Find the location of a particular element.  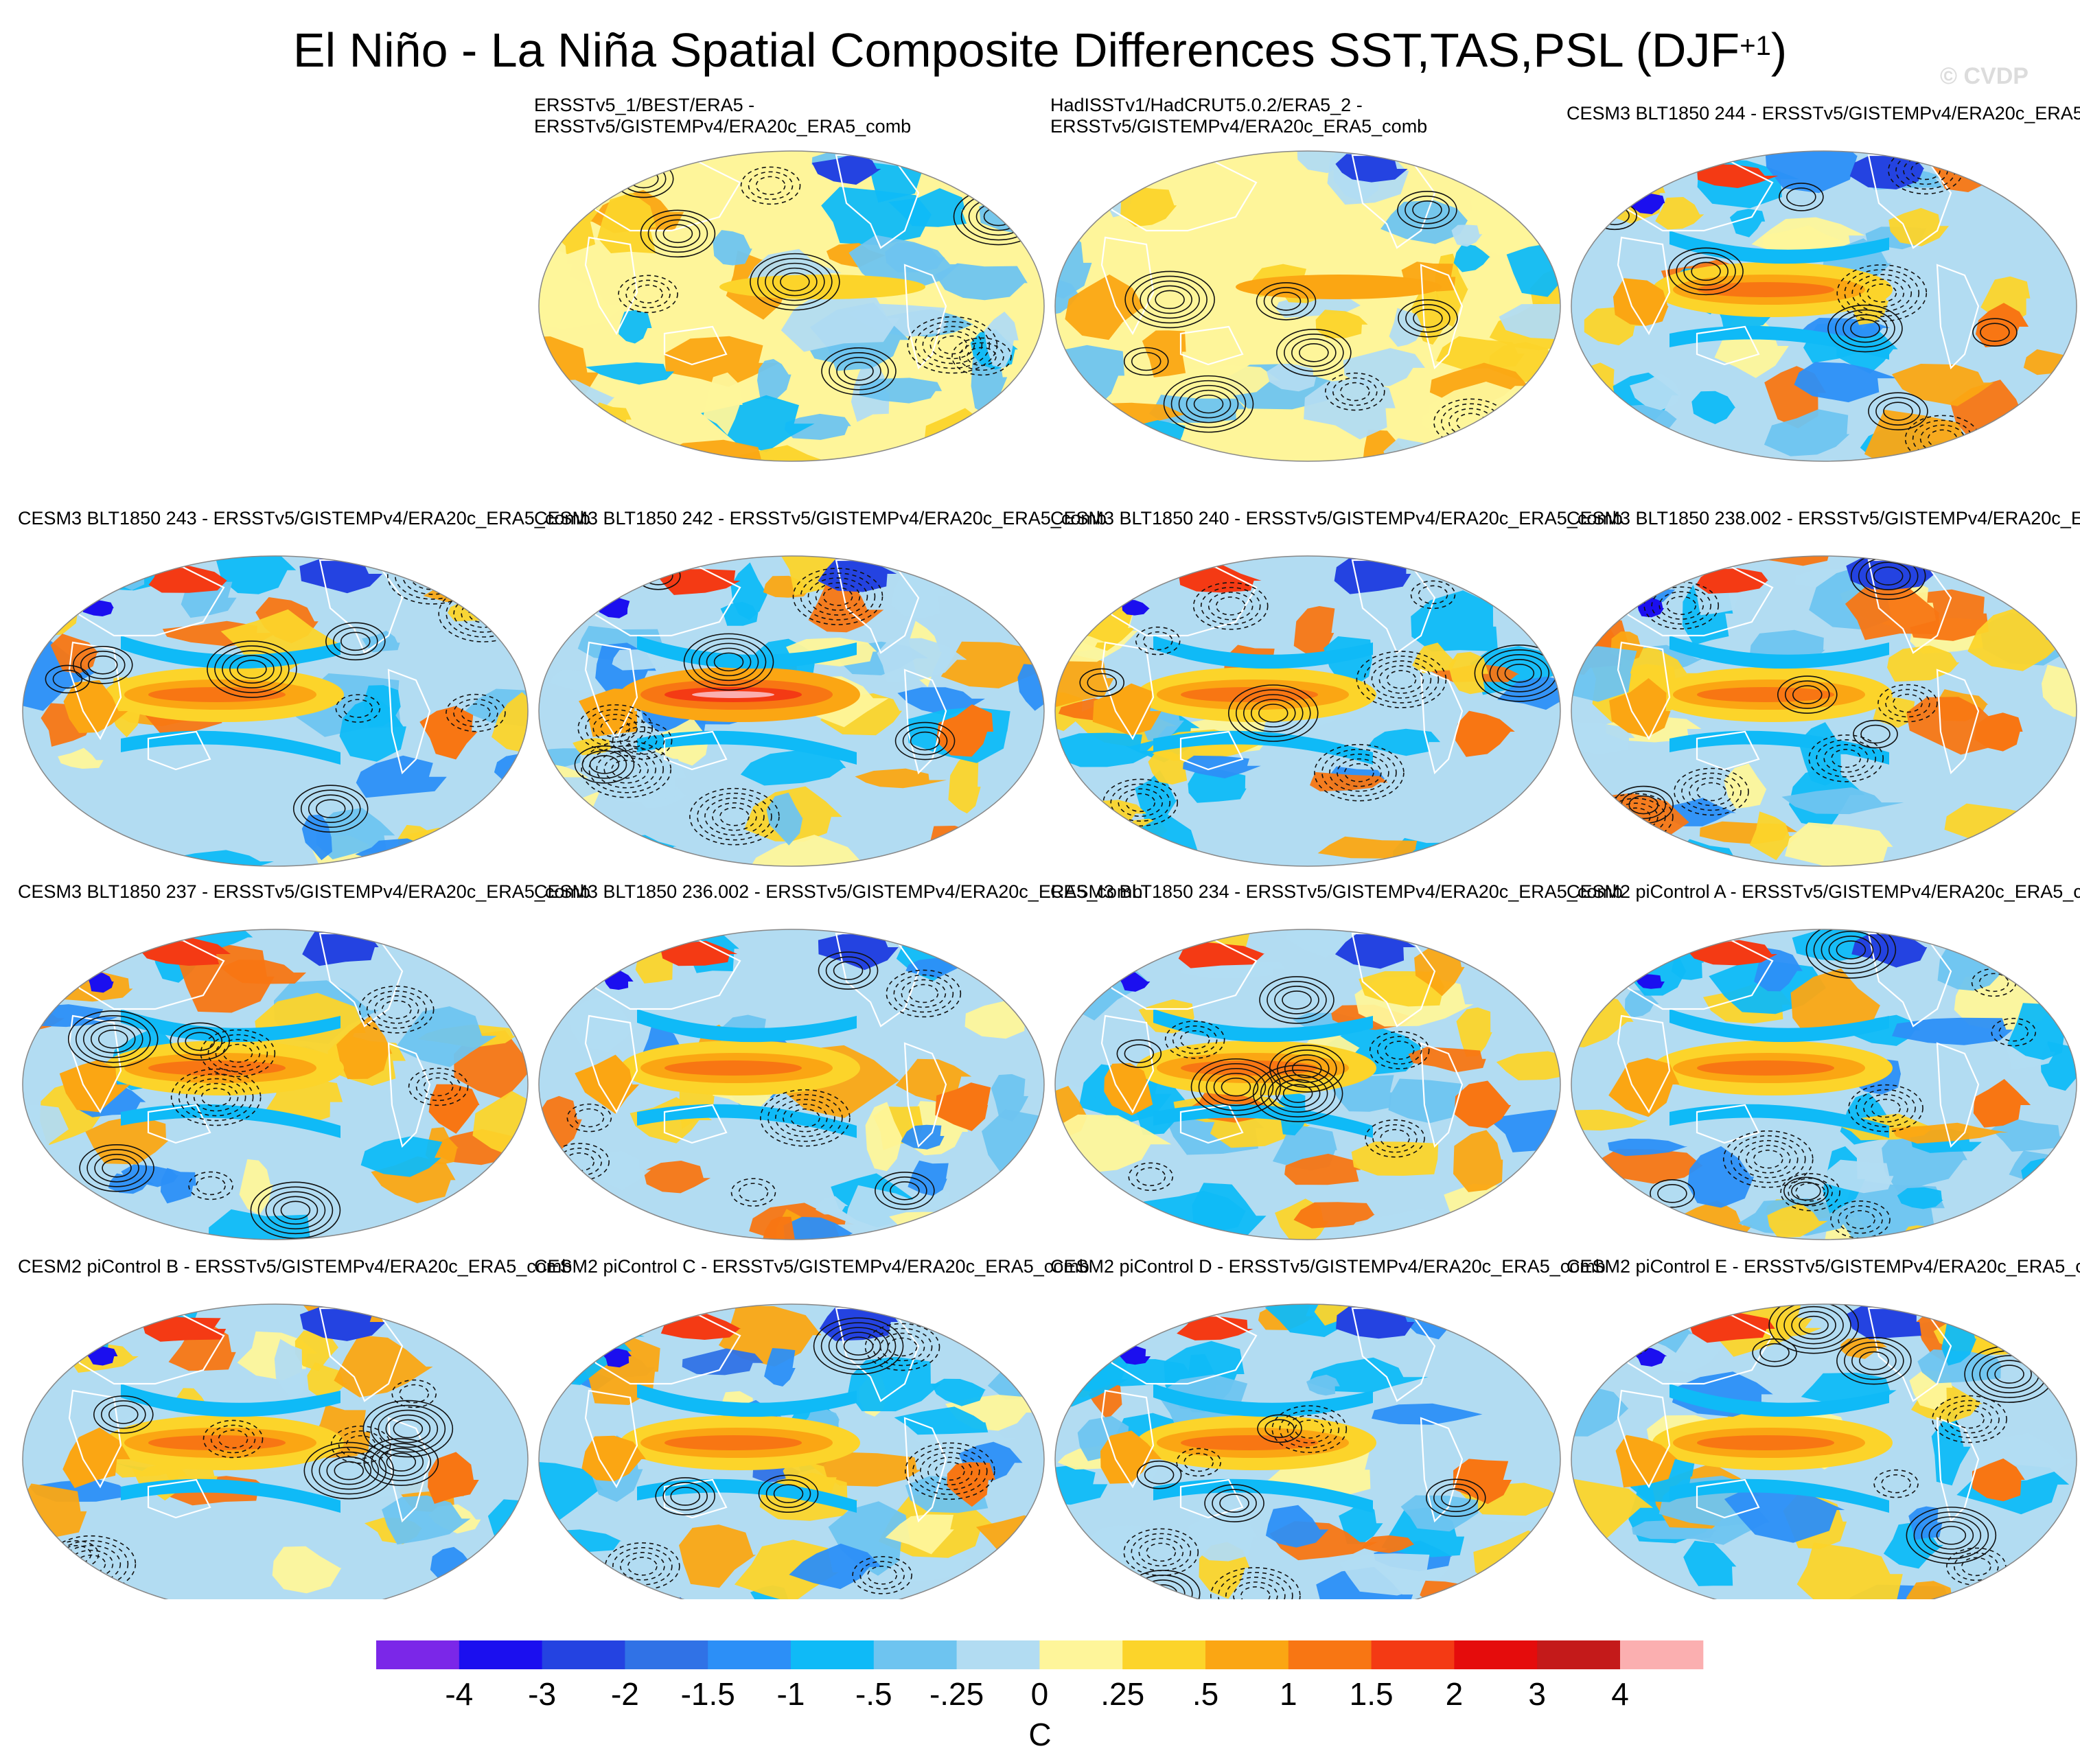

atlantic-warm is located at coordinates (1483, 1104).